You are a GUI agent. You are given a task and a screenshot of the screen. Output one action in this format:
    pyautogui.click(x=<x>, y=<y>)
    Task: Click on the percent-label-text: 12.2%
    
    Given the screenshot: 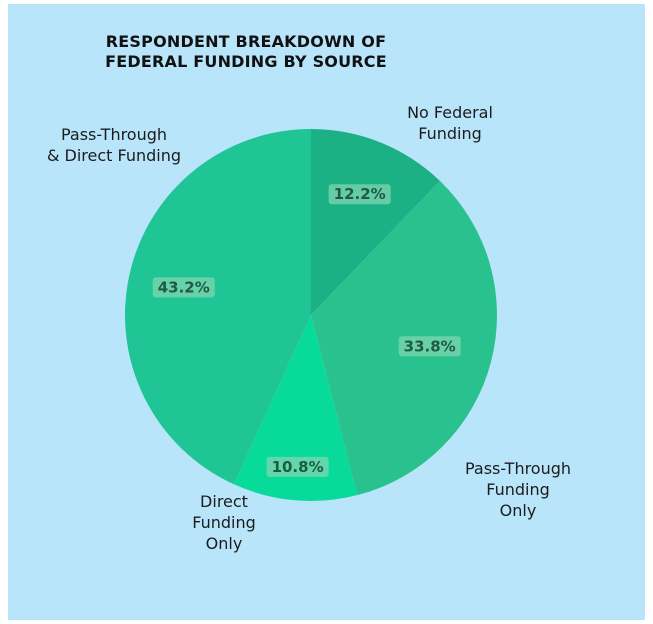 What is the action you would take?
    pyautogui.click(x=360, y=194)
    